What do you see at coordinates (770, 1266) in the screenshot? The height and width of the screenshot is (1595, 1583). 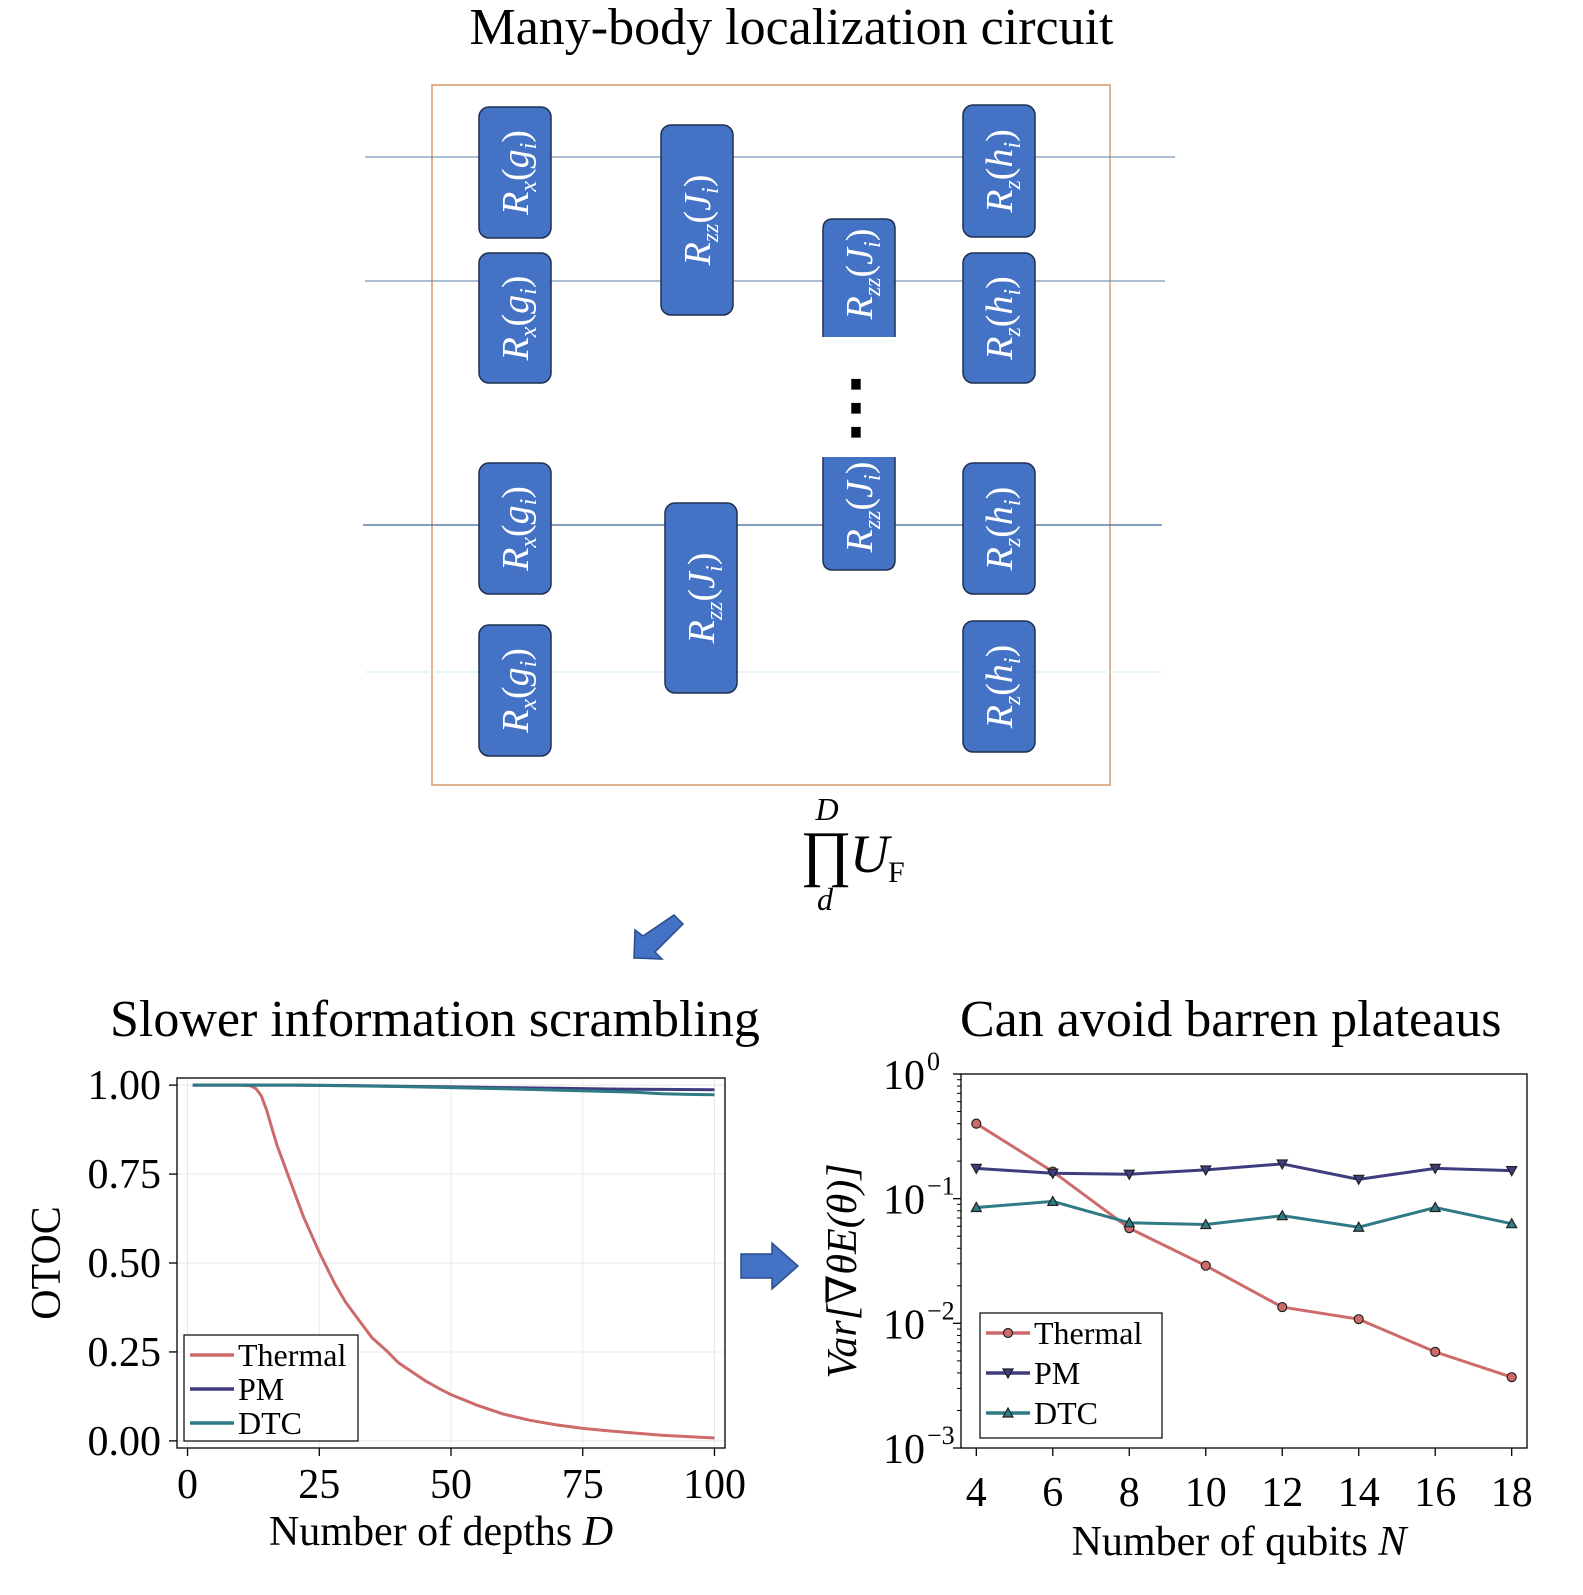 I see `right-pointing-arrow-icon` at bounding box center [770, 1266].